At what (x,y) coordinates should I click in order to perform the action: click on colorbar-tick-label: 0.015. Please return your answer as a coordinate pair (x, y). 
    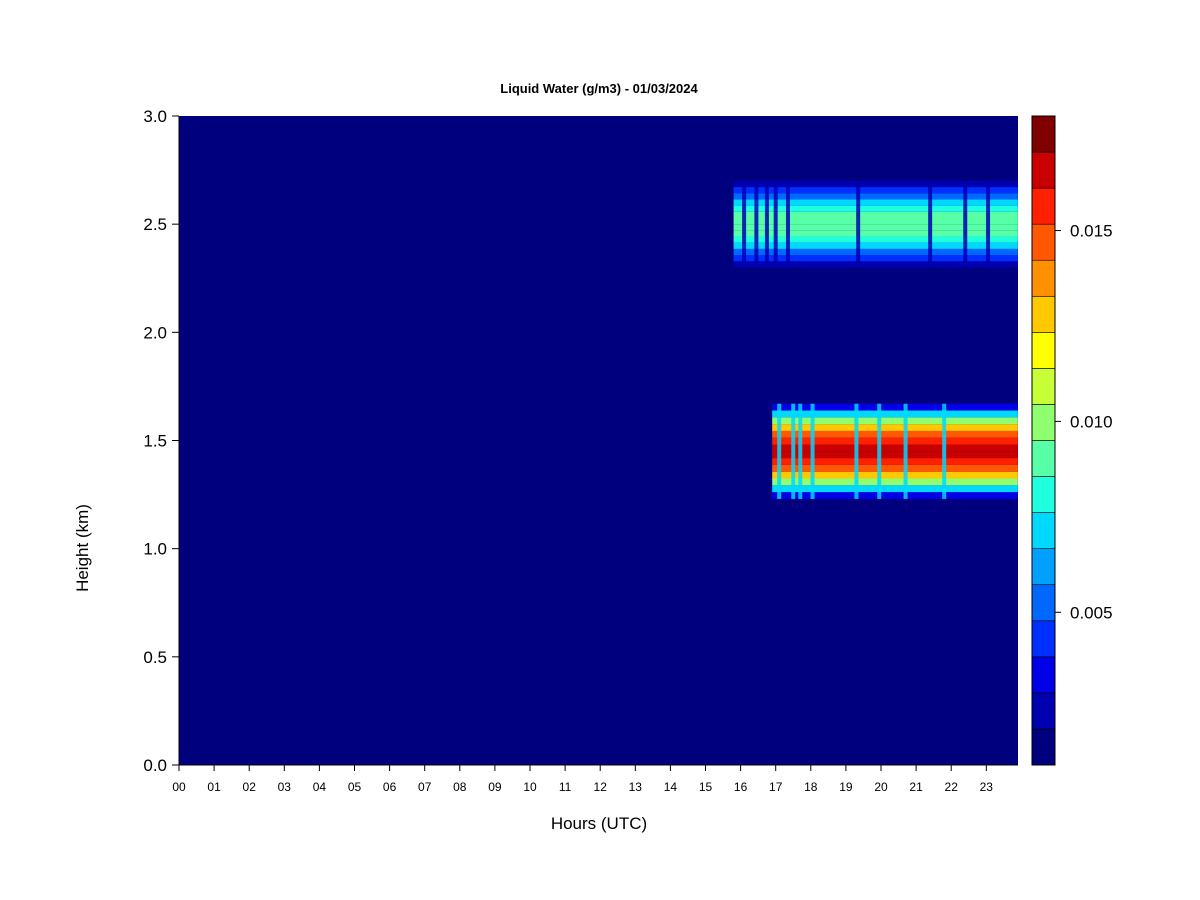
    Looking at the image, I should click on (1091, 231).